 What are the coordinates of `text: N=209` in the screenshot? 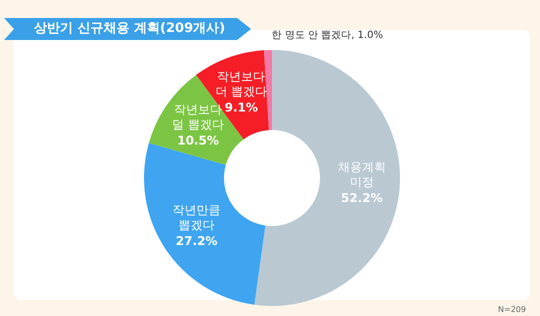 It's located at (512, 309).